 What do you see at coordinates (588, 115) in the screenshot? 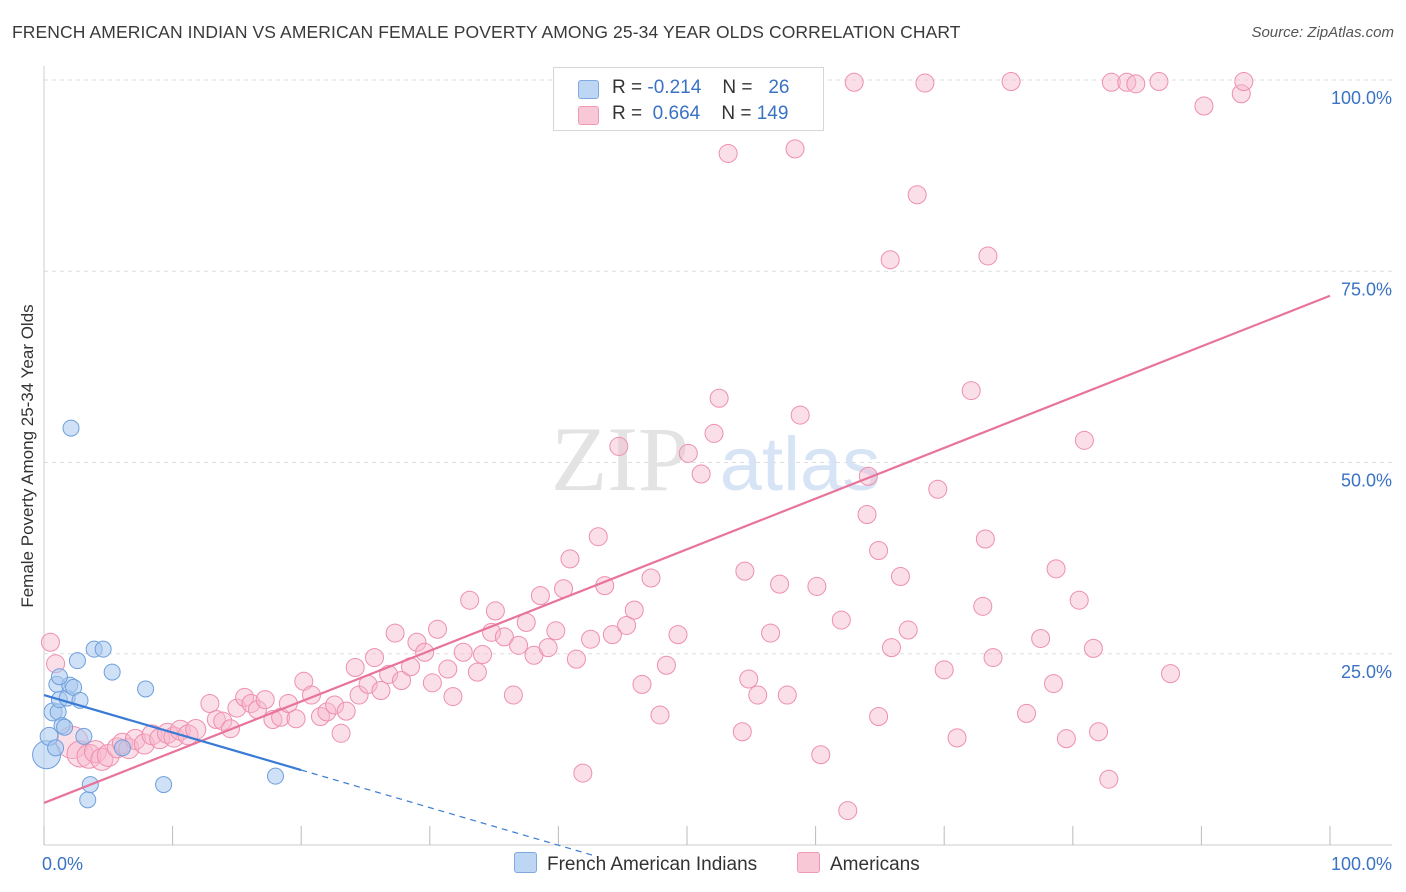
I see `legend-swatch-pink` at bounding box center [588, 115].